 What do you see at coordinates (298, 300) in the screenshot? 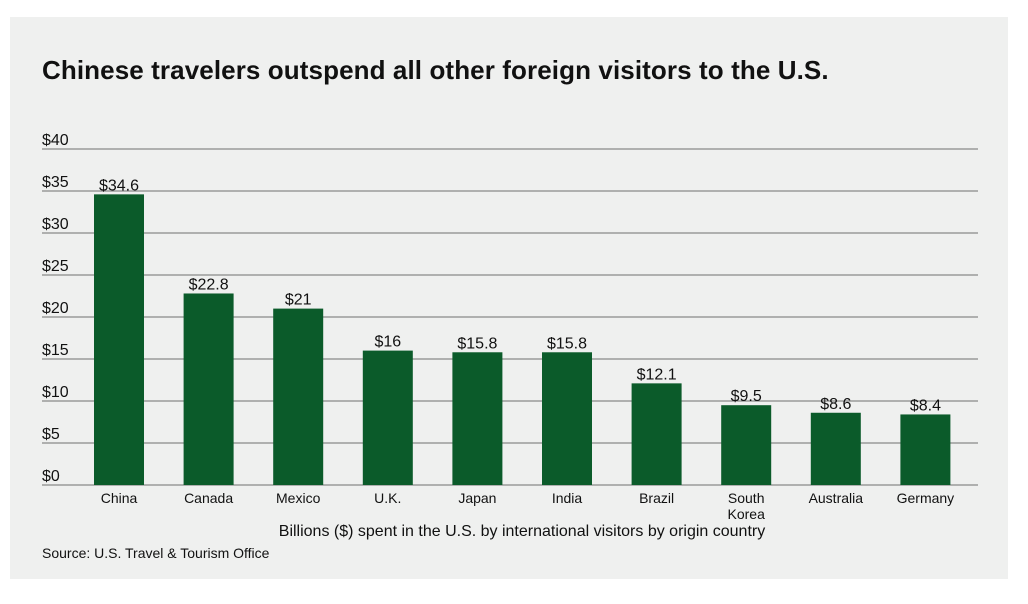
I see `data-label: $21` at bounding box center [298, 300].